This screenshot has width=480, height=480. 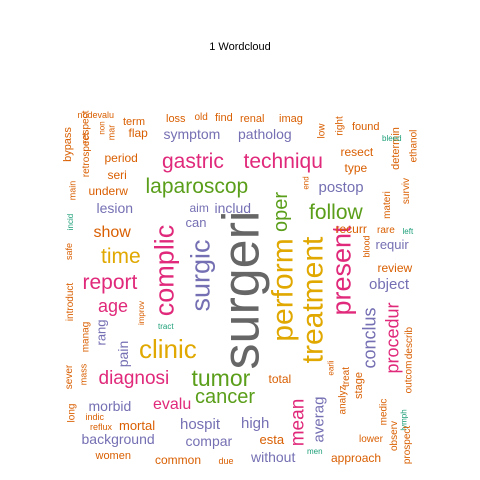 What do you see at coordinates (371, 439) in the screenshot?
I see `word-lower: lower` at bounding box center [371, 439].